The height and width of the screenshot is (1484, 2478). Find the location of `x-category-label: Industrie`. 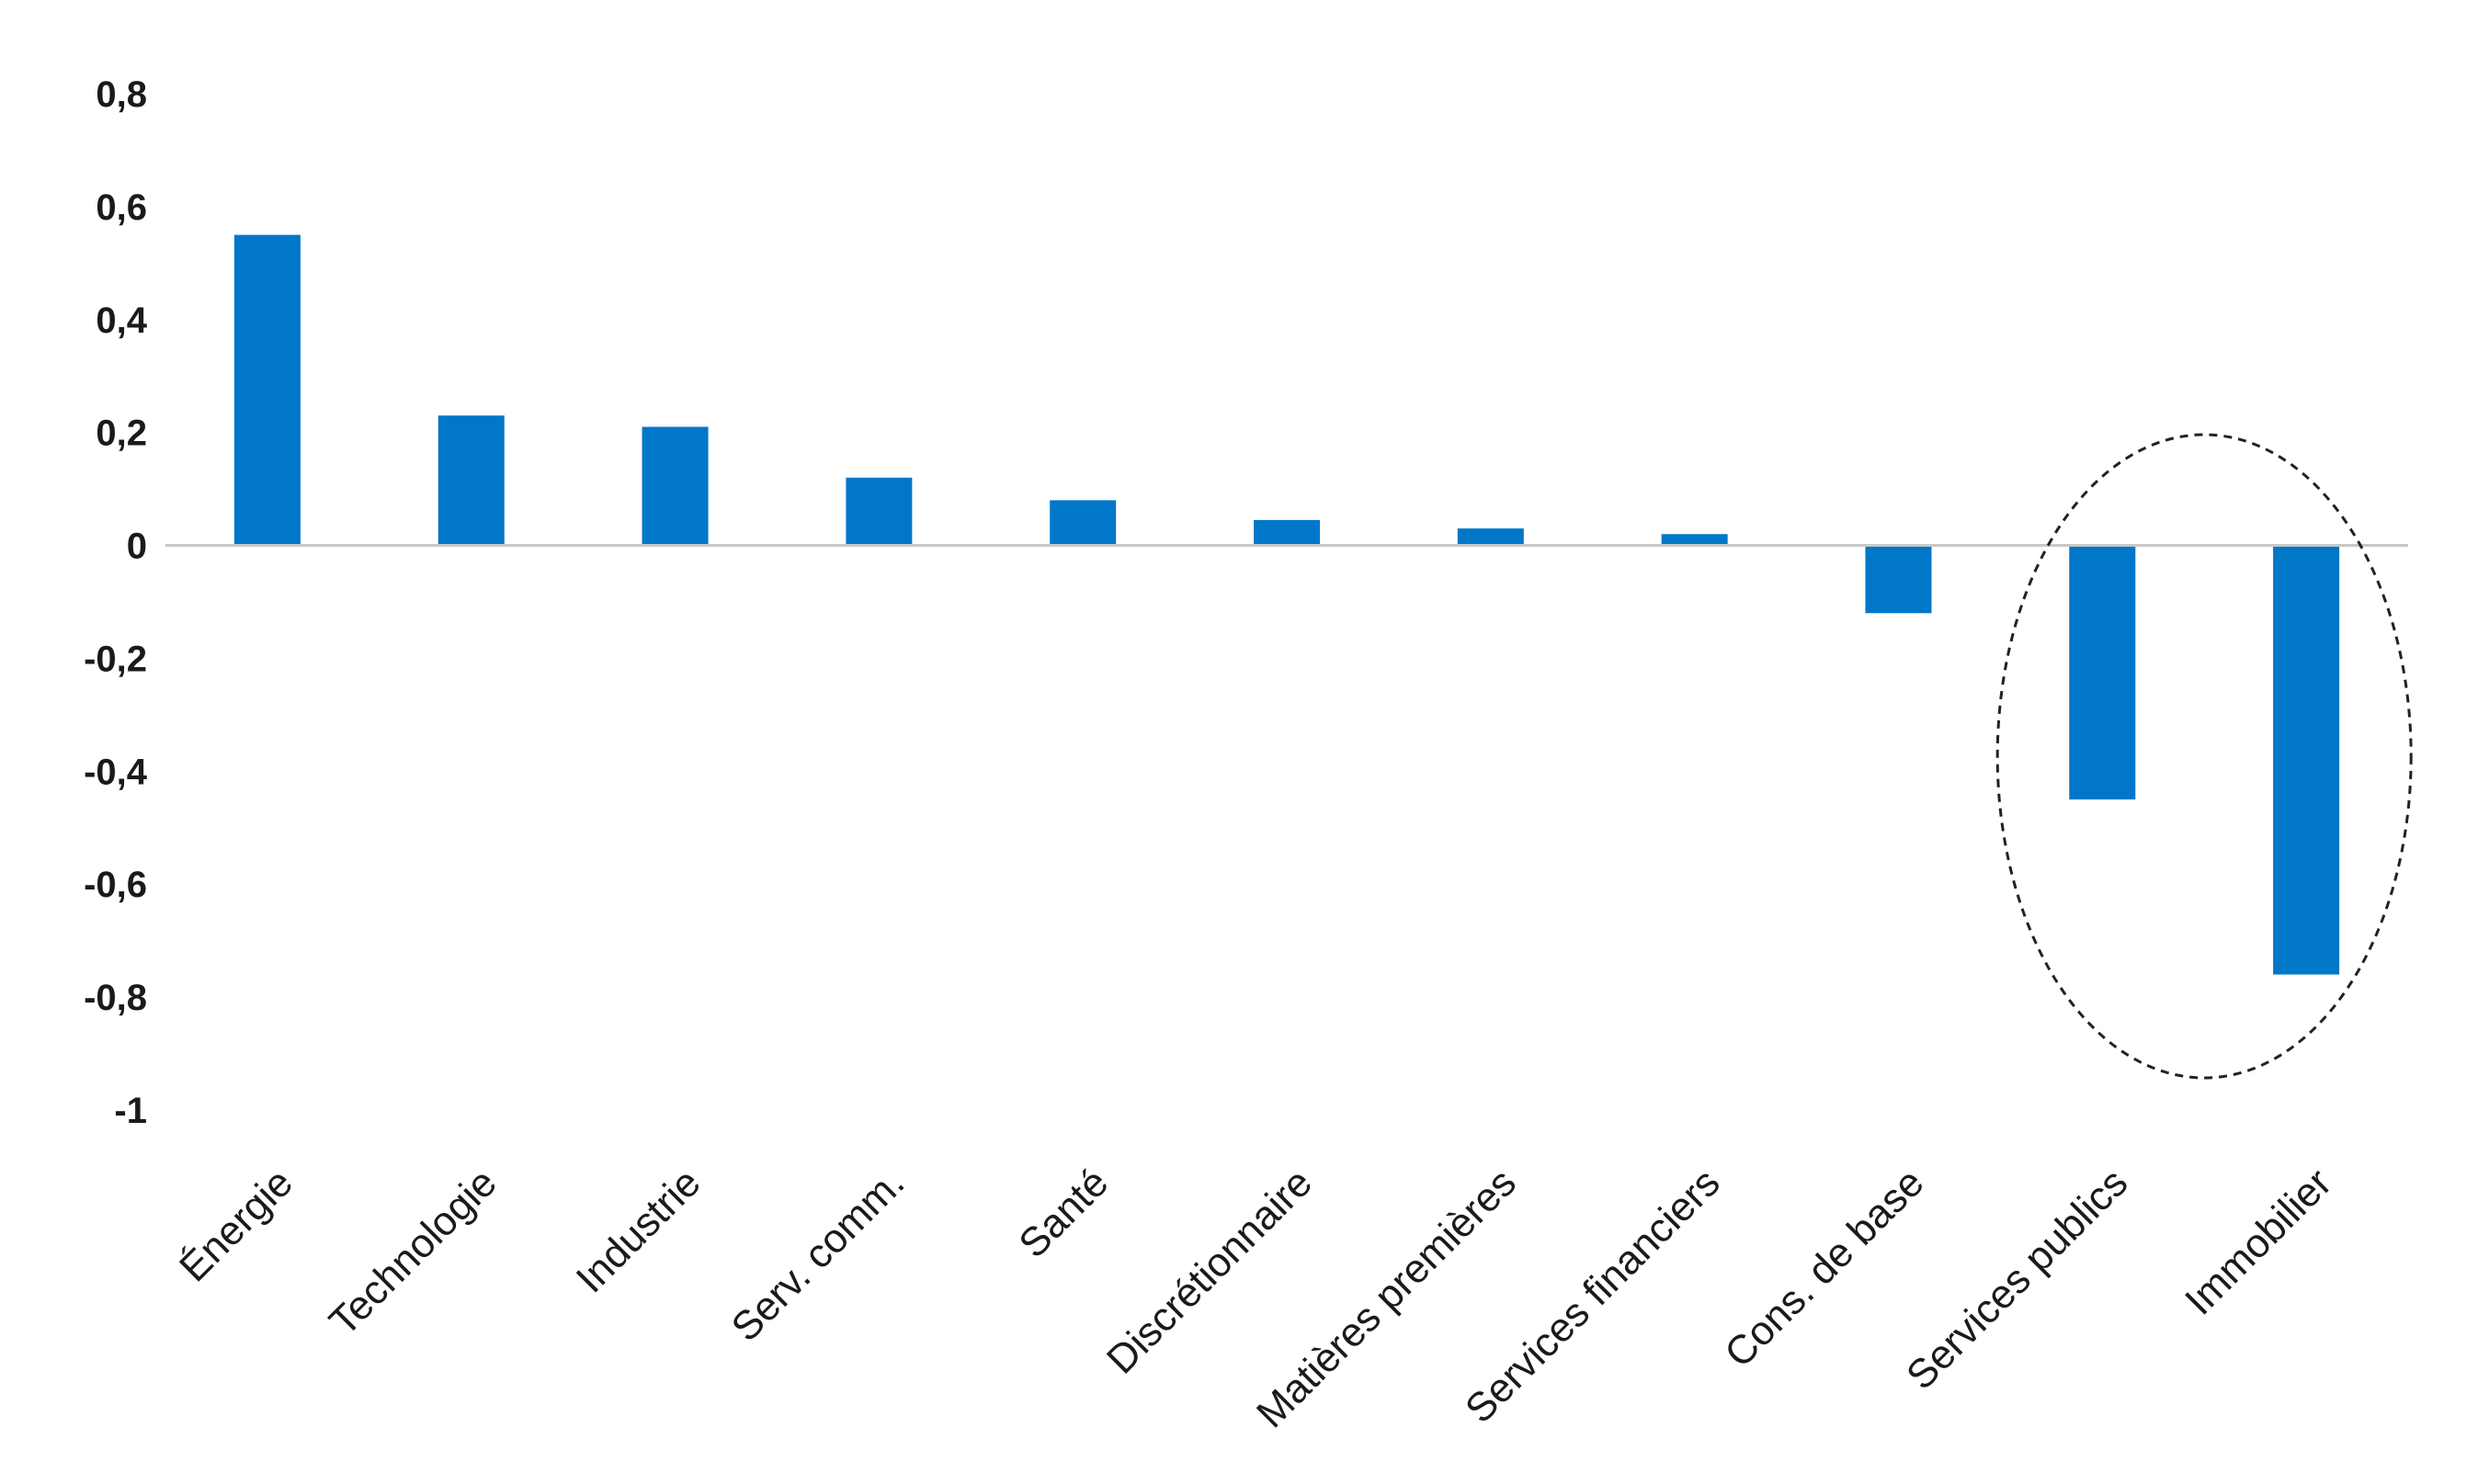

x-category-label: Industrie is located at coordinates (639, 1230).